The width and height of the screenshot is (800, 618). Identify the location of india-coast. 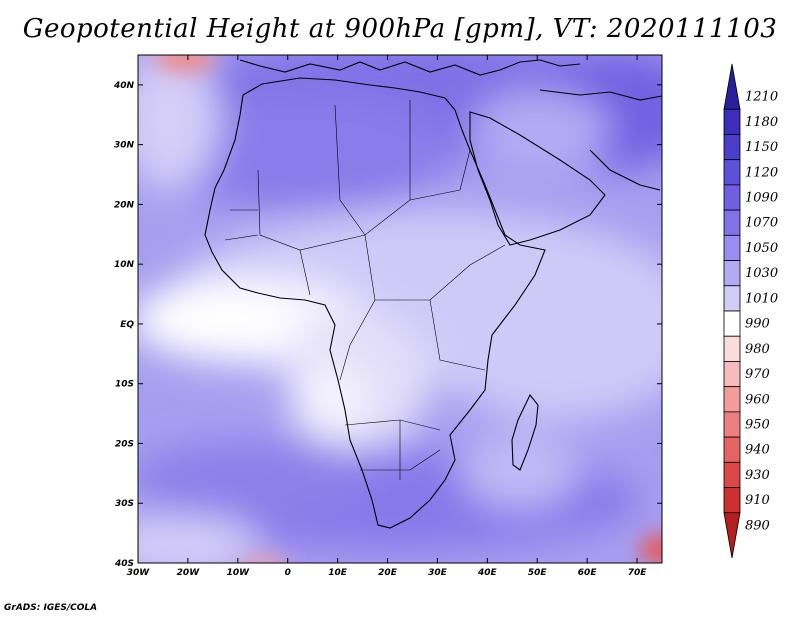
(625, 170).